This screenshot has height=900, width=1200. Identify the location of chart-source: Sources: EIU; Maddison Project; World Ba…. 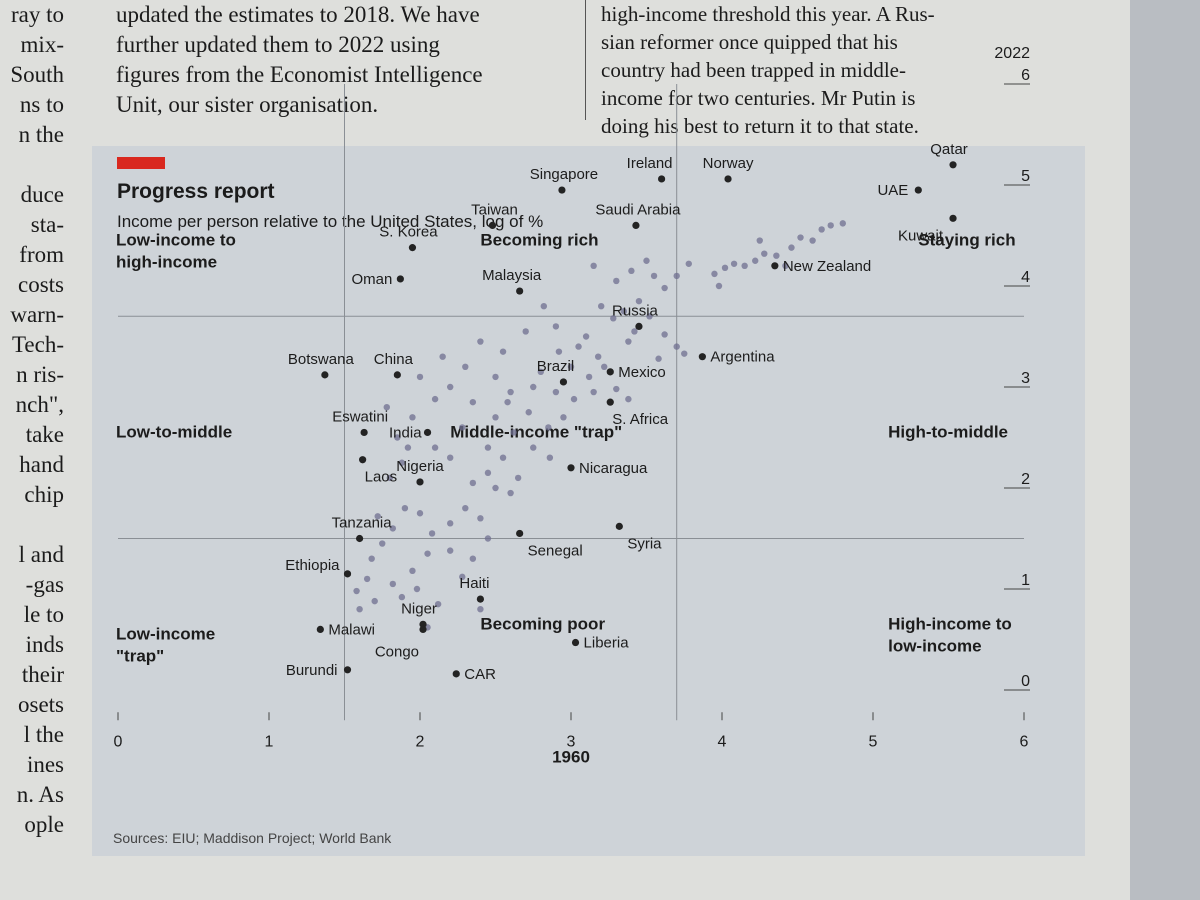
(252, 838).